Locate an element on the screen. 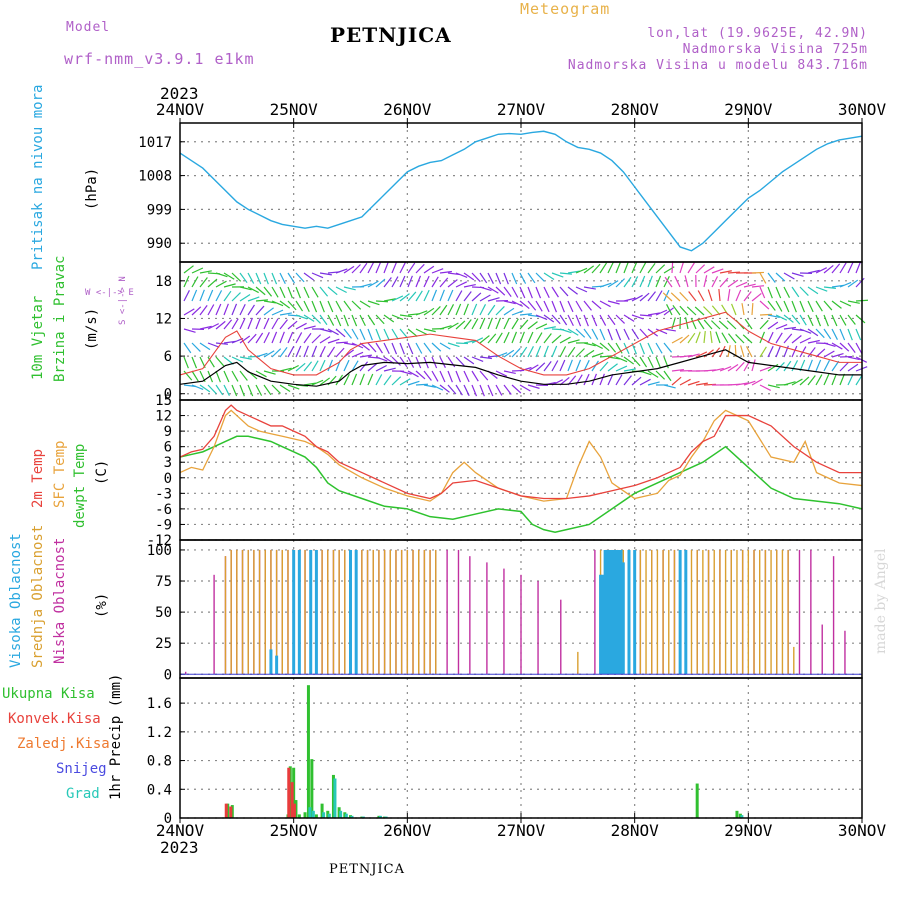 The image size is (900, 900). page-title: PETNJICA is located at coordinates (391, 35).